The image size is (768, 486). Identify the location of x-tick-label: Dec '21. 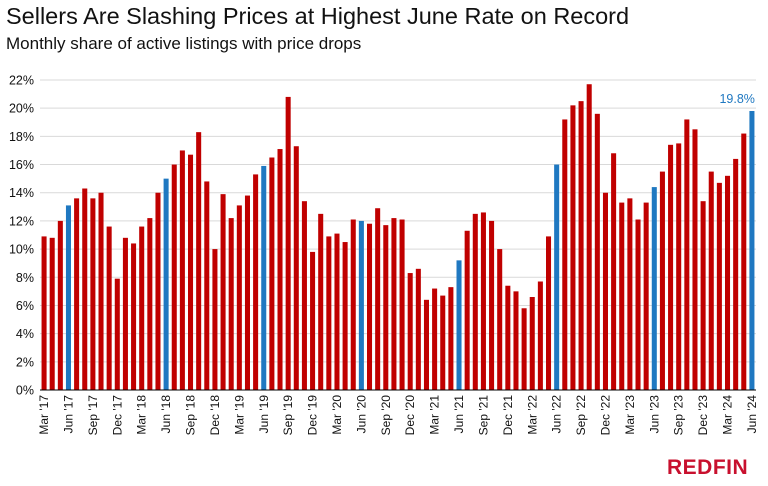
(508, 415).